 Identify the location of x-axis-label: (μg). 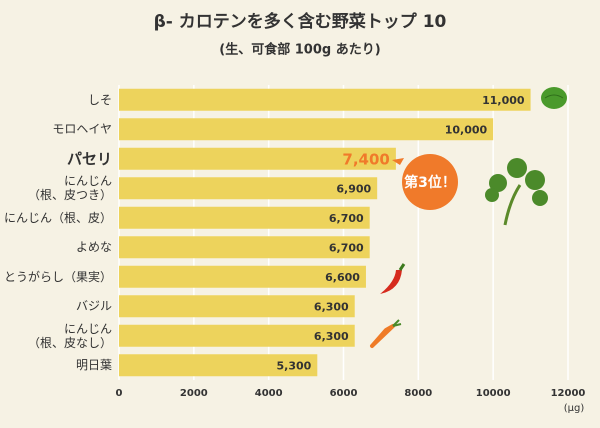
(574, 408).